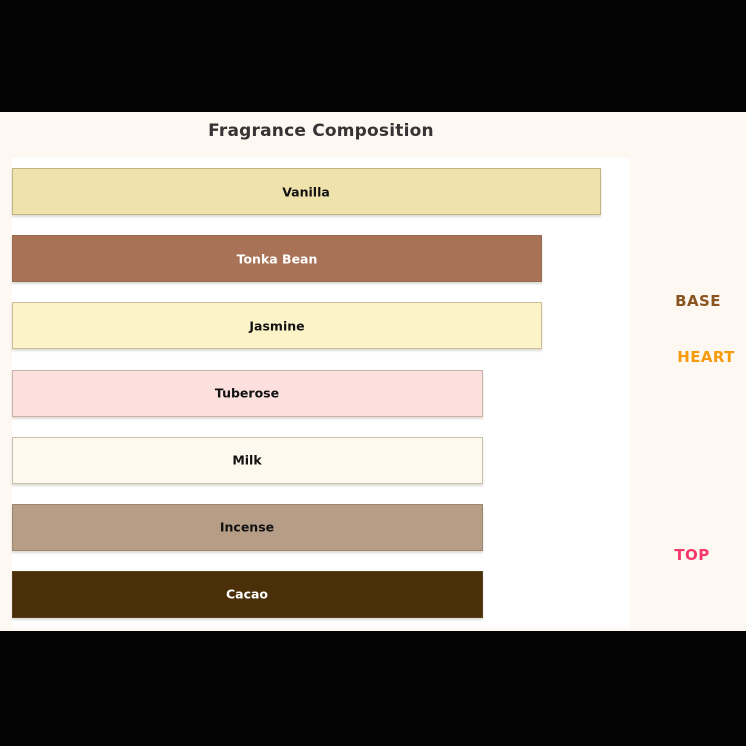 The width and height of the screenshot is (746, 746). I want to click on bar-row: Tuberose, so click(321, 393).